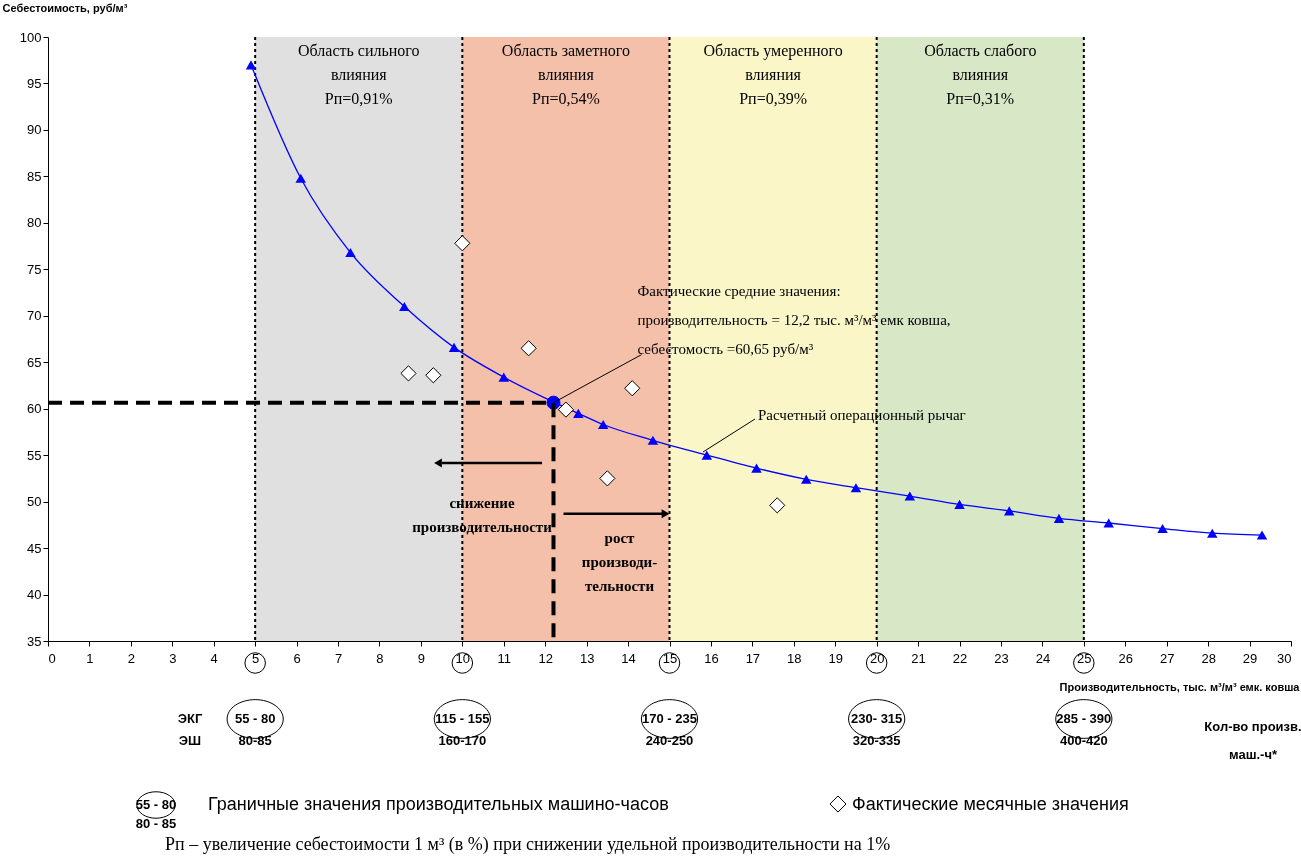  I want to click on text: 55 - 80 80 - 85, so click(156, 814).